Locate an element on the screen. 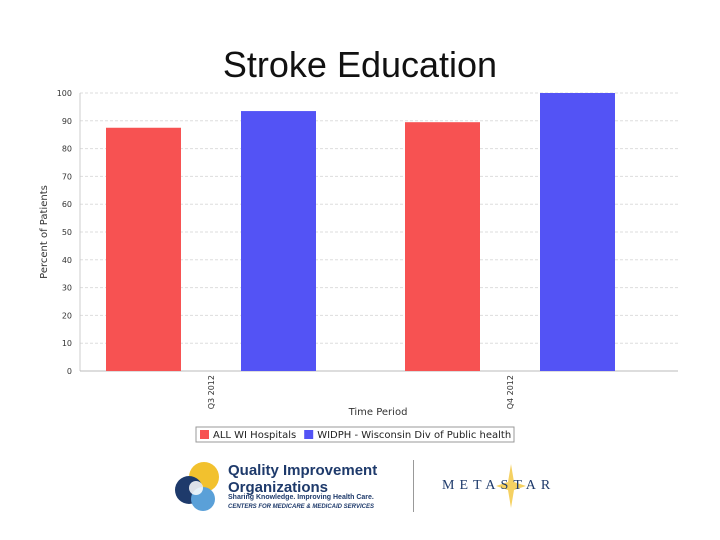  metastar-name: METASTAR is located at coordinates (499, 485).